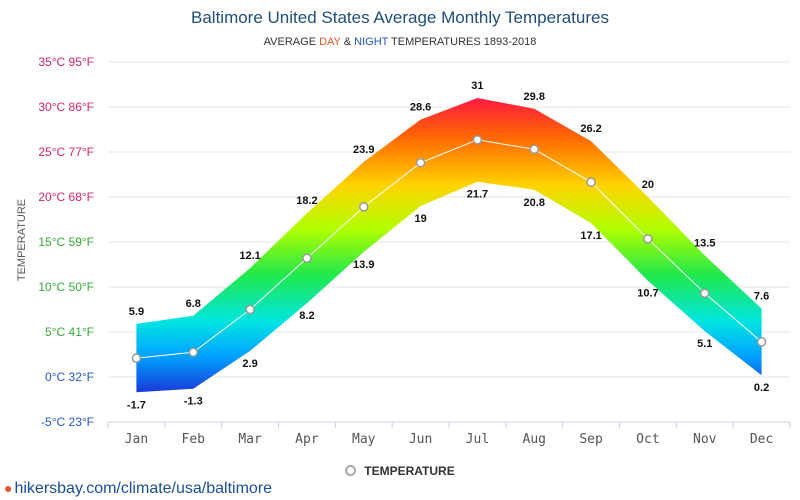 Image resolution: width=800 pixels, height=500 pixels. What do you see at coordinates (364, 439) in the screenshot?
I see `x-tick-label: May` at bounding box center [364, 439].